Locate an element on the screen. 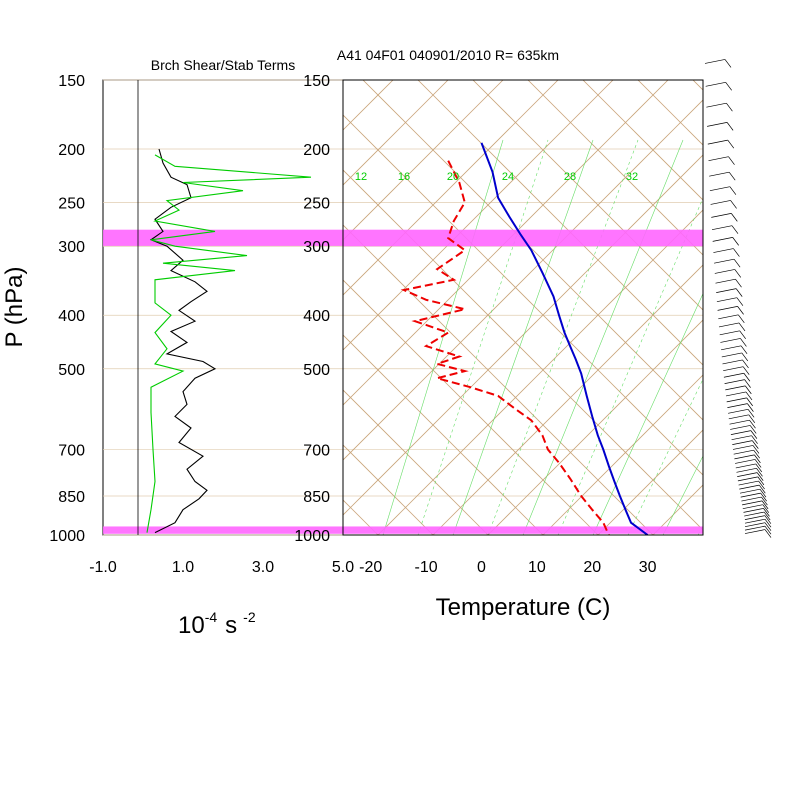 The width and height of the screenshot is (800, 800). left-x-axis-label: 10-4 s -2 is located at coordinates (217, 624).